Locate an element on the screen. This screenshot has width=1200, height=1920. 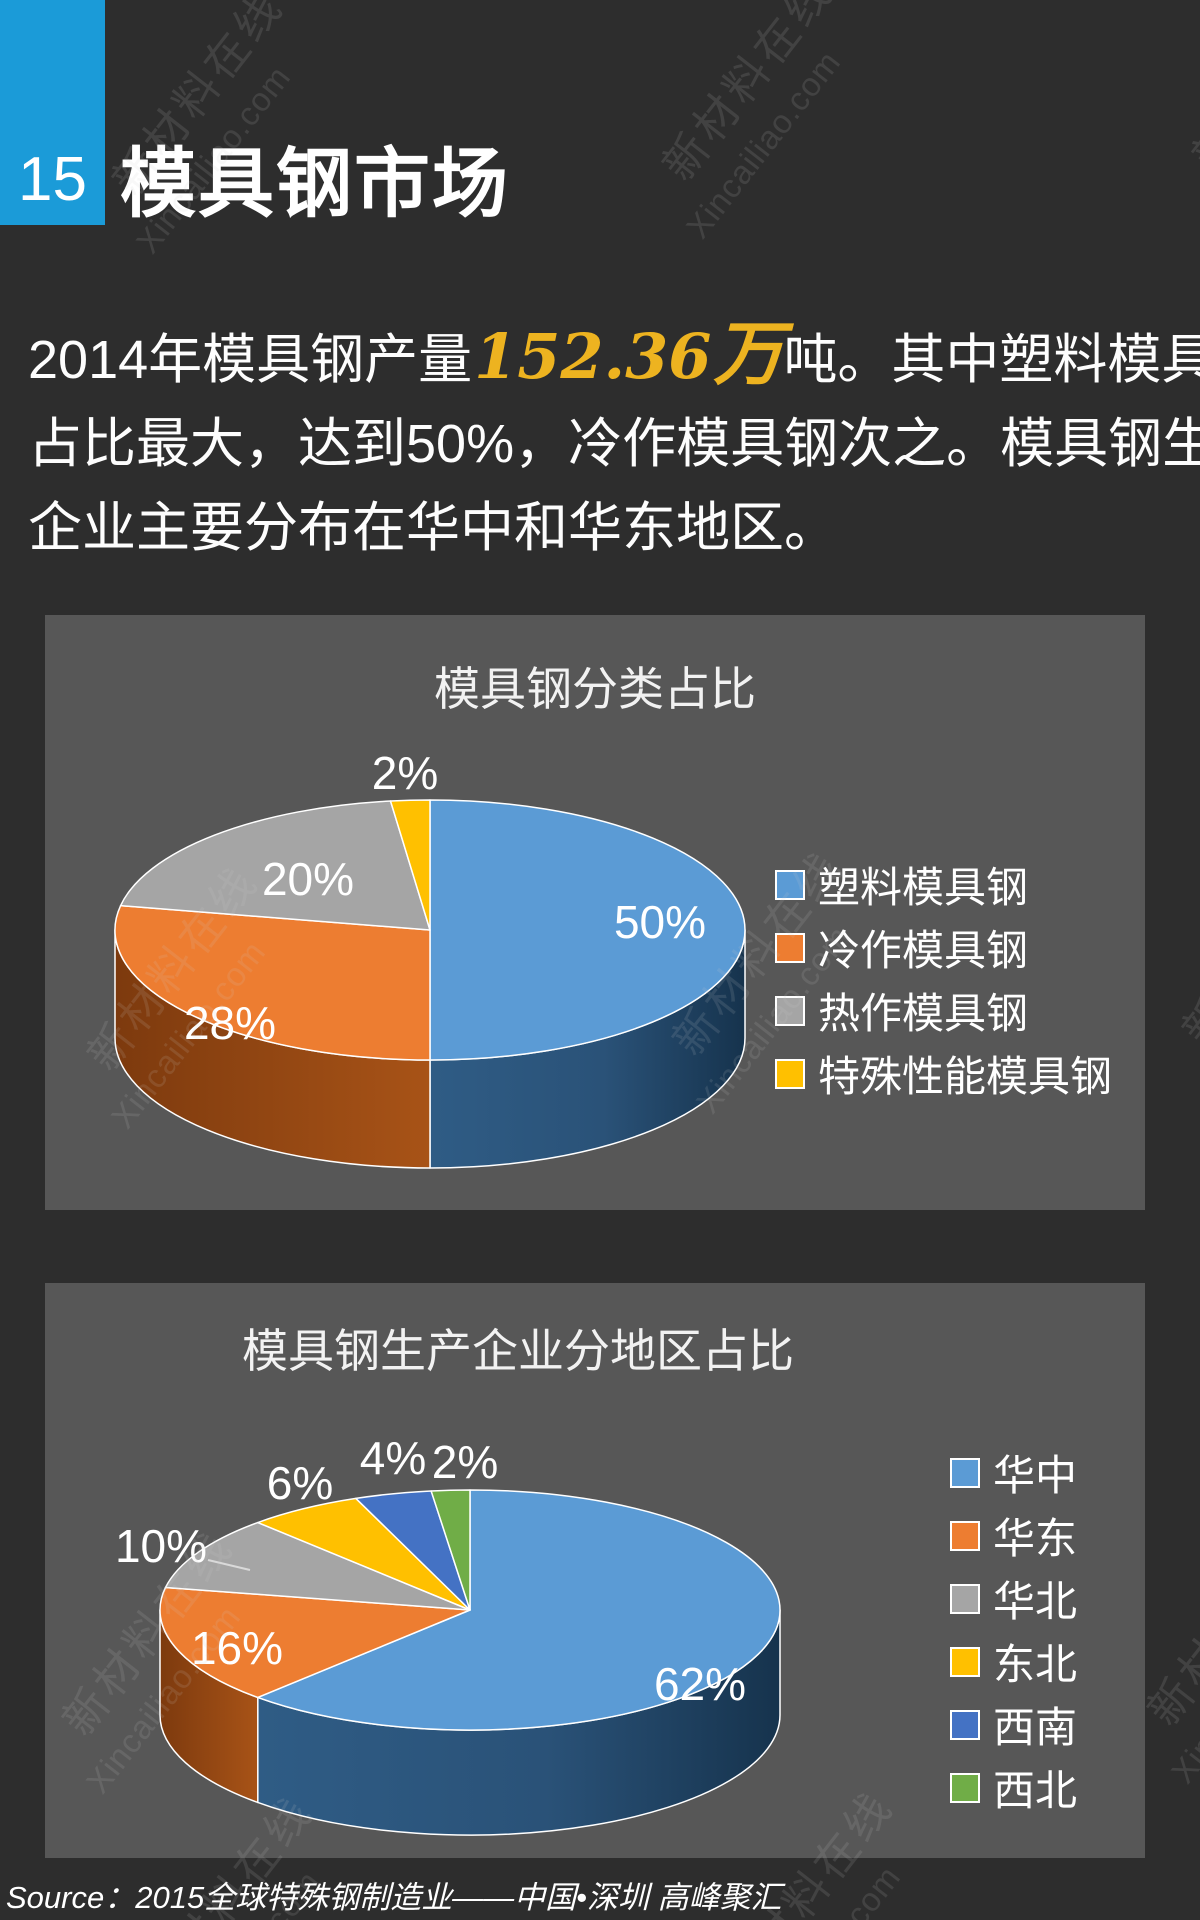
data-label-冷作模具钢: 28% is located at coordinates (230, 1023).